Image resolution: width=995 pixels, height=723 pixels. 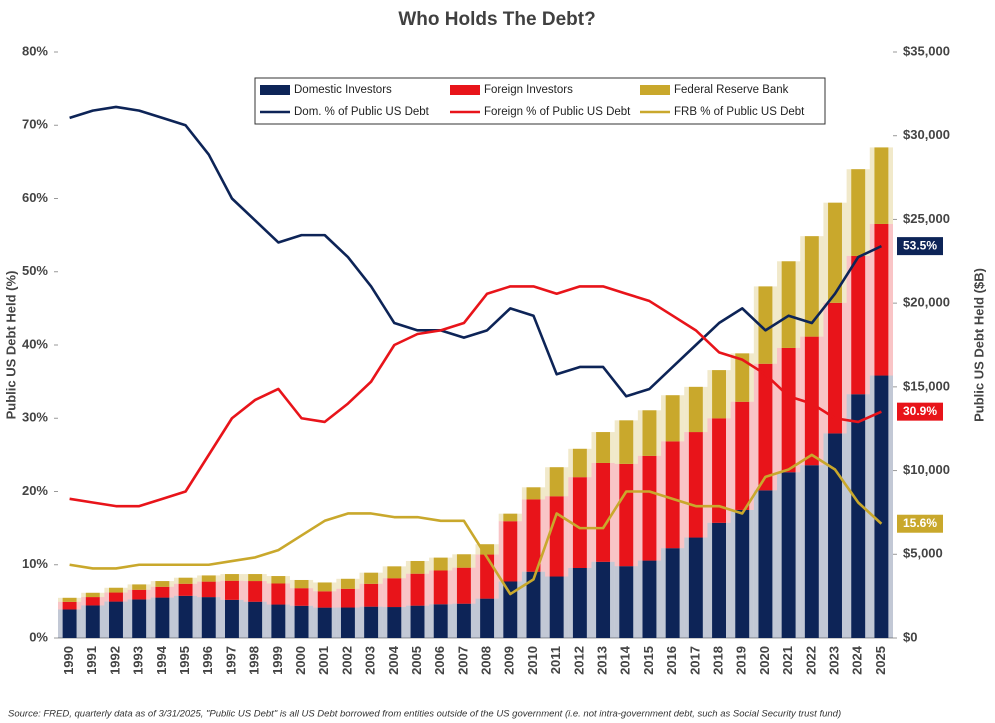 What do you see at coordinates (207, 660) in the screenshot?
I see `x-tick-label: 1996` at bounding box center [207, 660].